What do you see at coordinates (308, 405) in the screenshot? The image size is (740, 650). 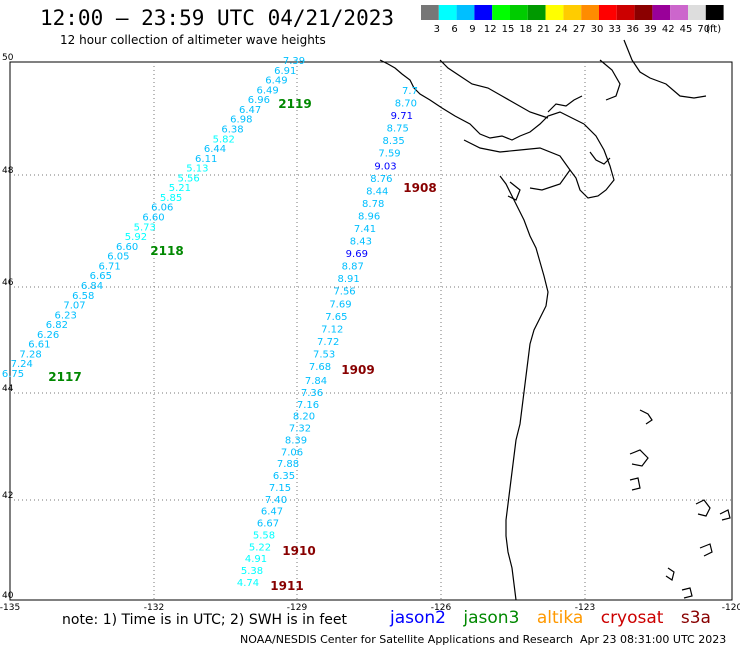 I see `wave-height-value: 7.16` at bounding box center [308, 405].